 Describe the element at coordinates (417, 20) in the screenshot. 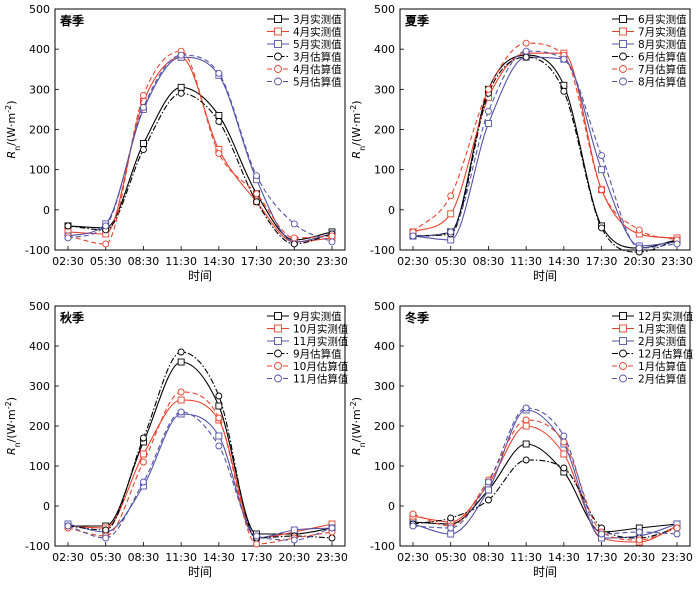

I see `panel-title: 夏季` at that location.